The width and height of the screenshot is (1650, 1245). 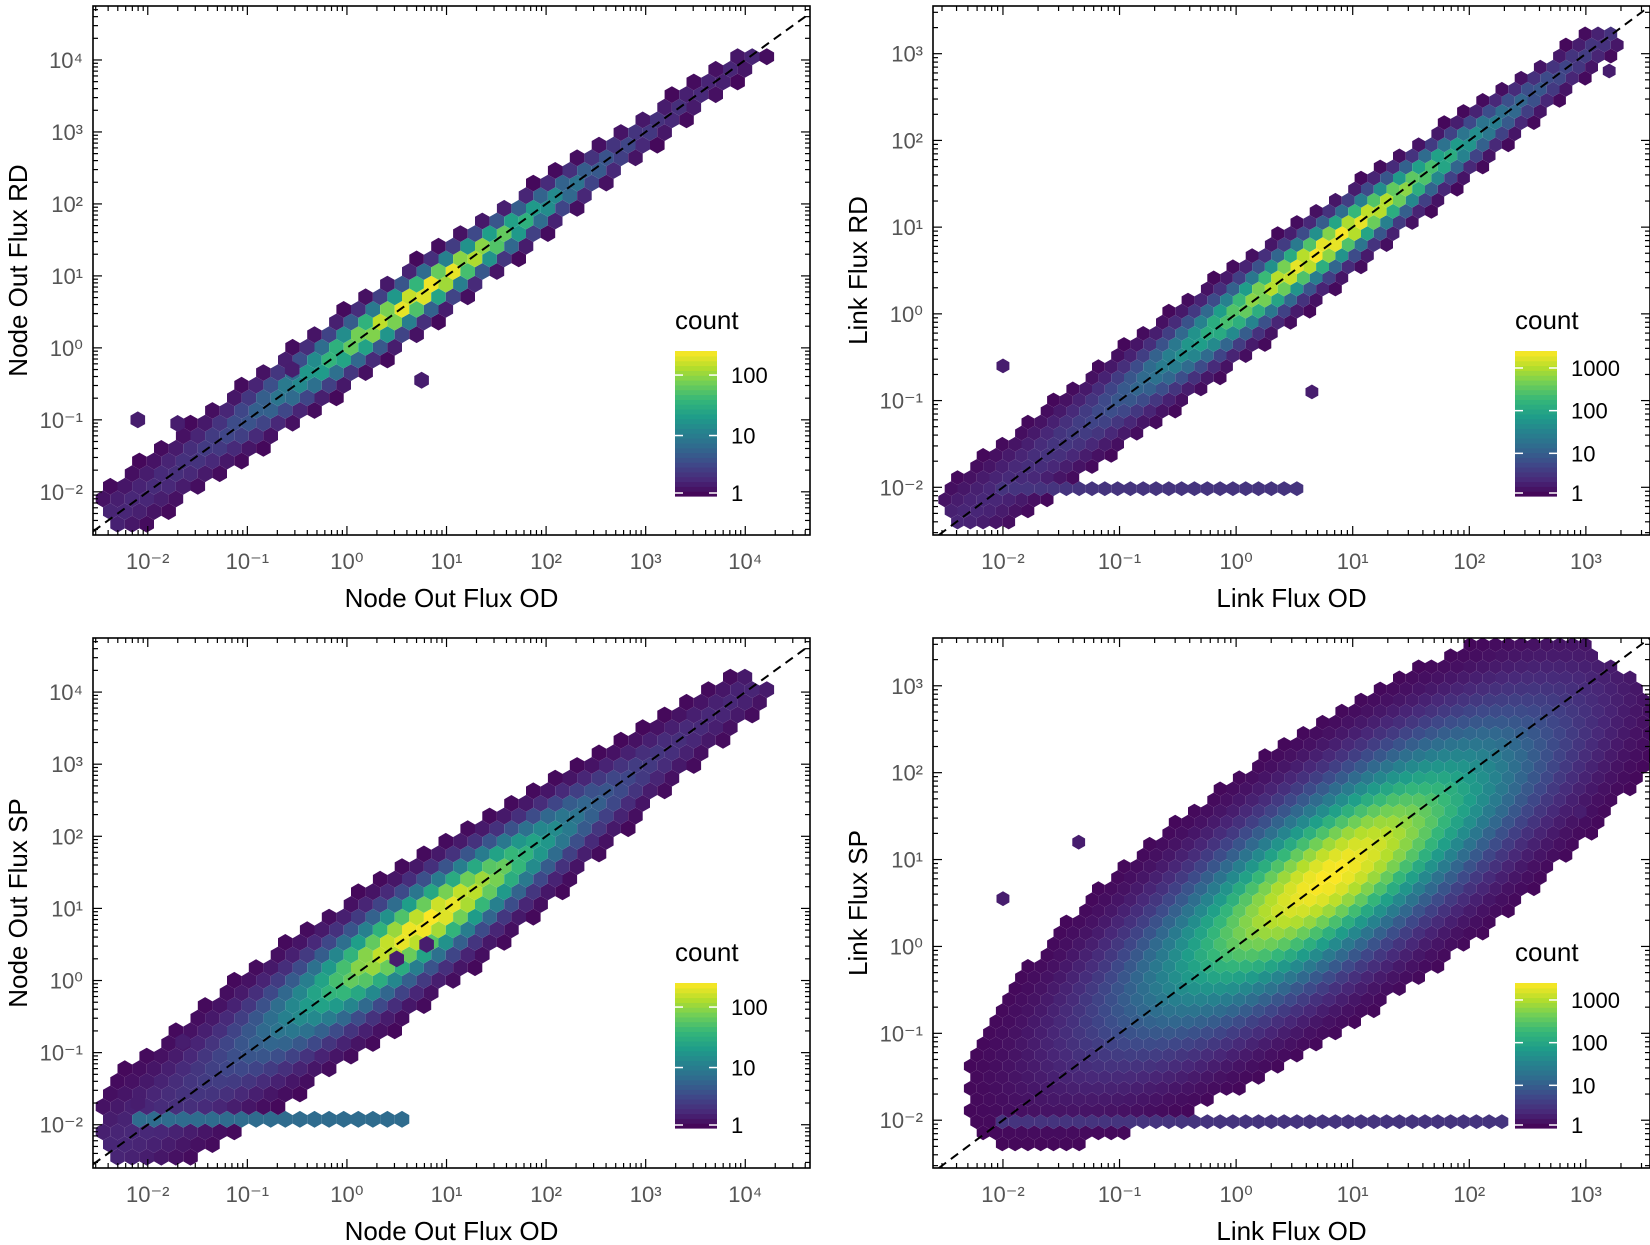 I want to click on hex-bin-outlier, so click(x=1580, y=812).